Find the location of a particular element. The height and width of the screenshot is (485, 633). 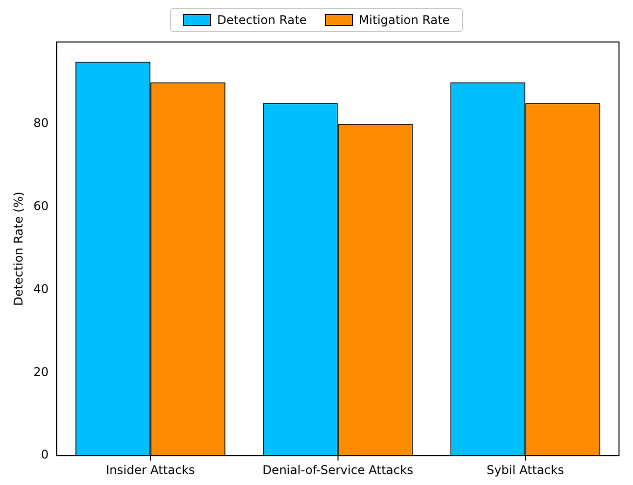

y-tick-label: 80 is located at coordinates (41, 123).